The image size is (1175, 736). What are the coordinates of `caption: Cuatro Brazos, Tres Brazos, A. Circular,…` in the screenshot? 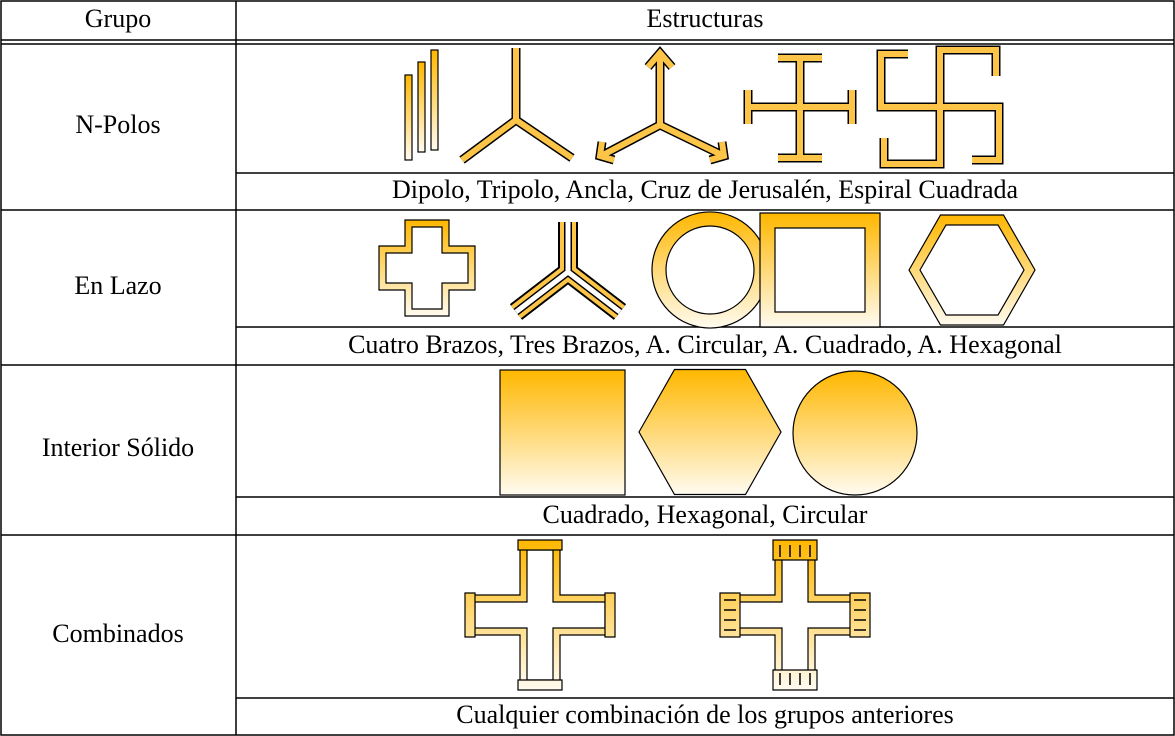 It's located at (705, 344).